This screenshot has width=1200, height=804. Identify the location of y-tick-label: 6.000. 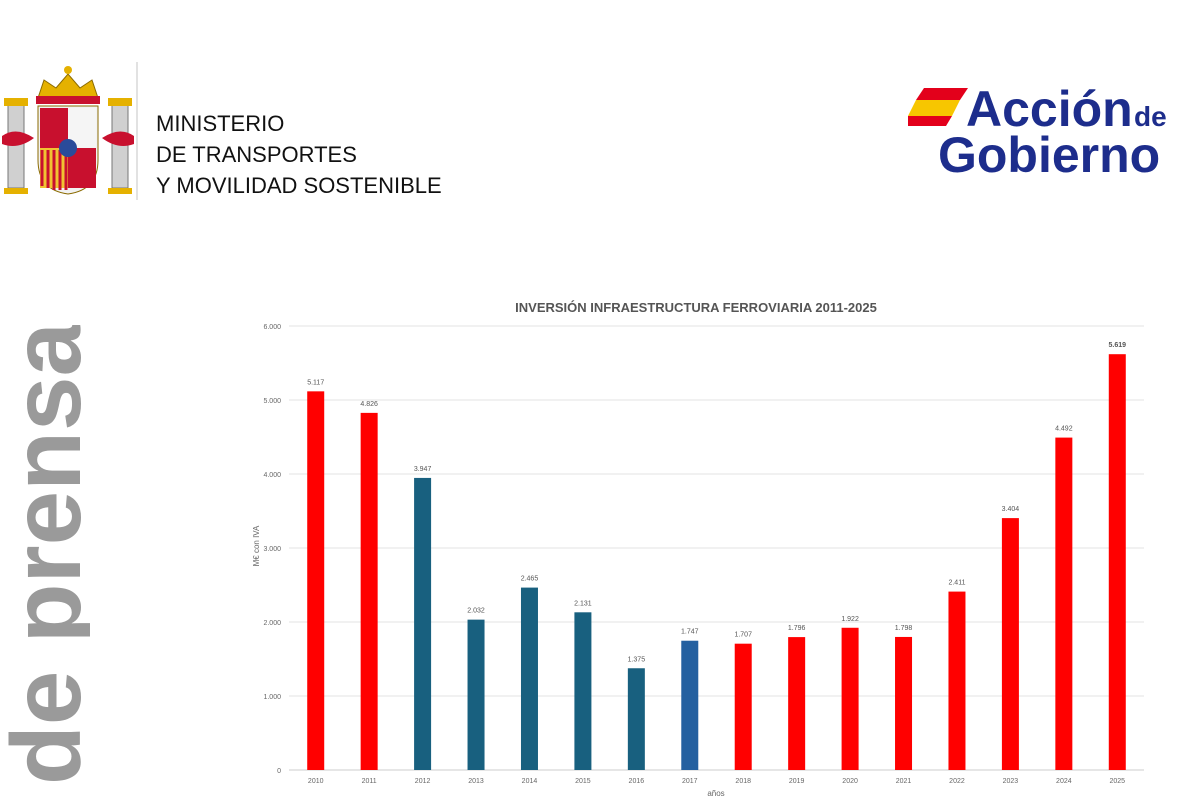
(272, 327).